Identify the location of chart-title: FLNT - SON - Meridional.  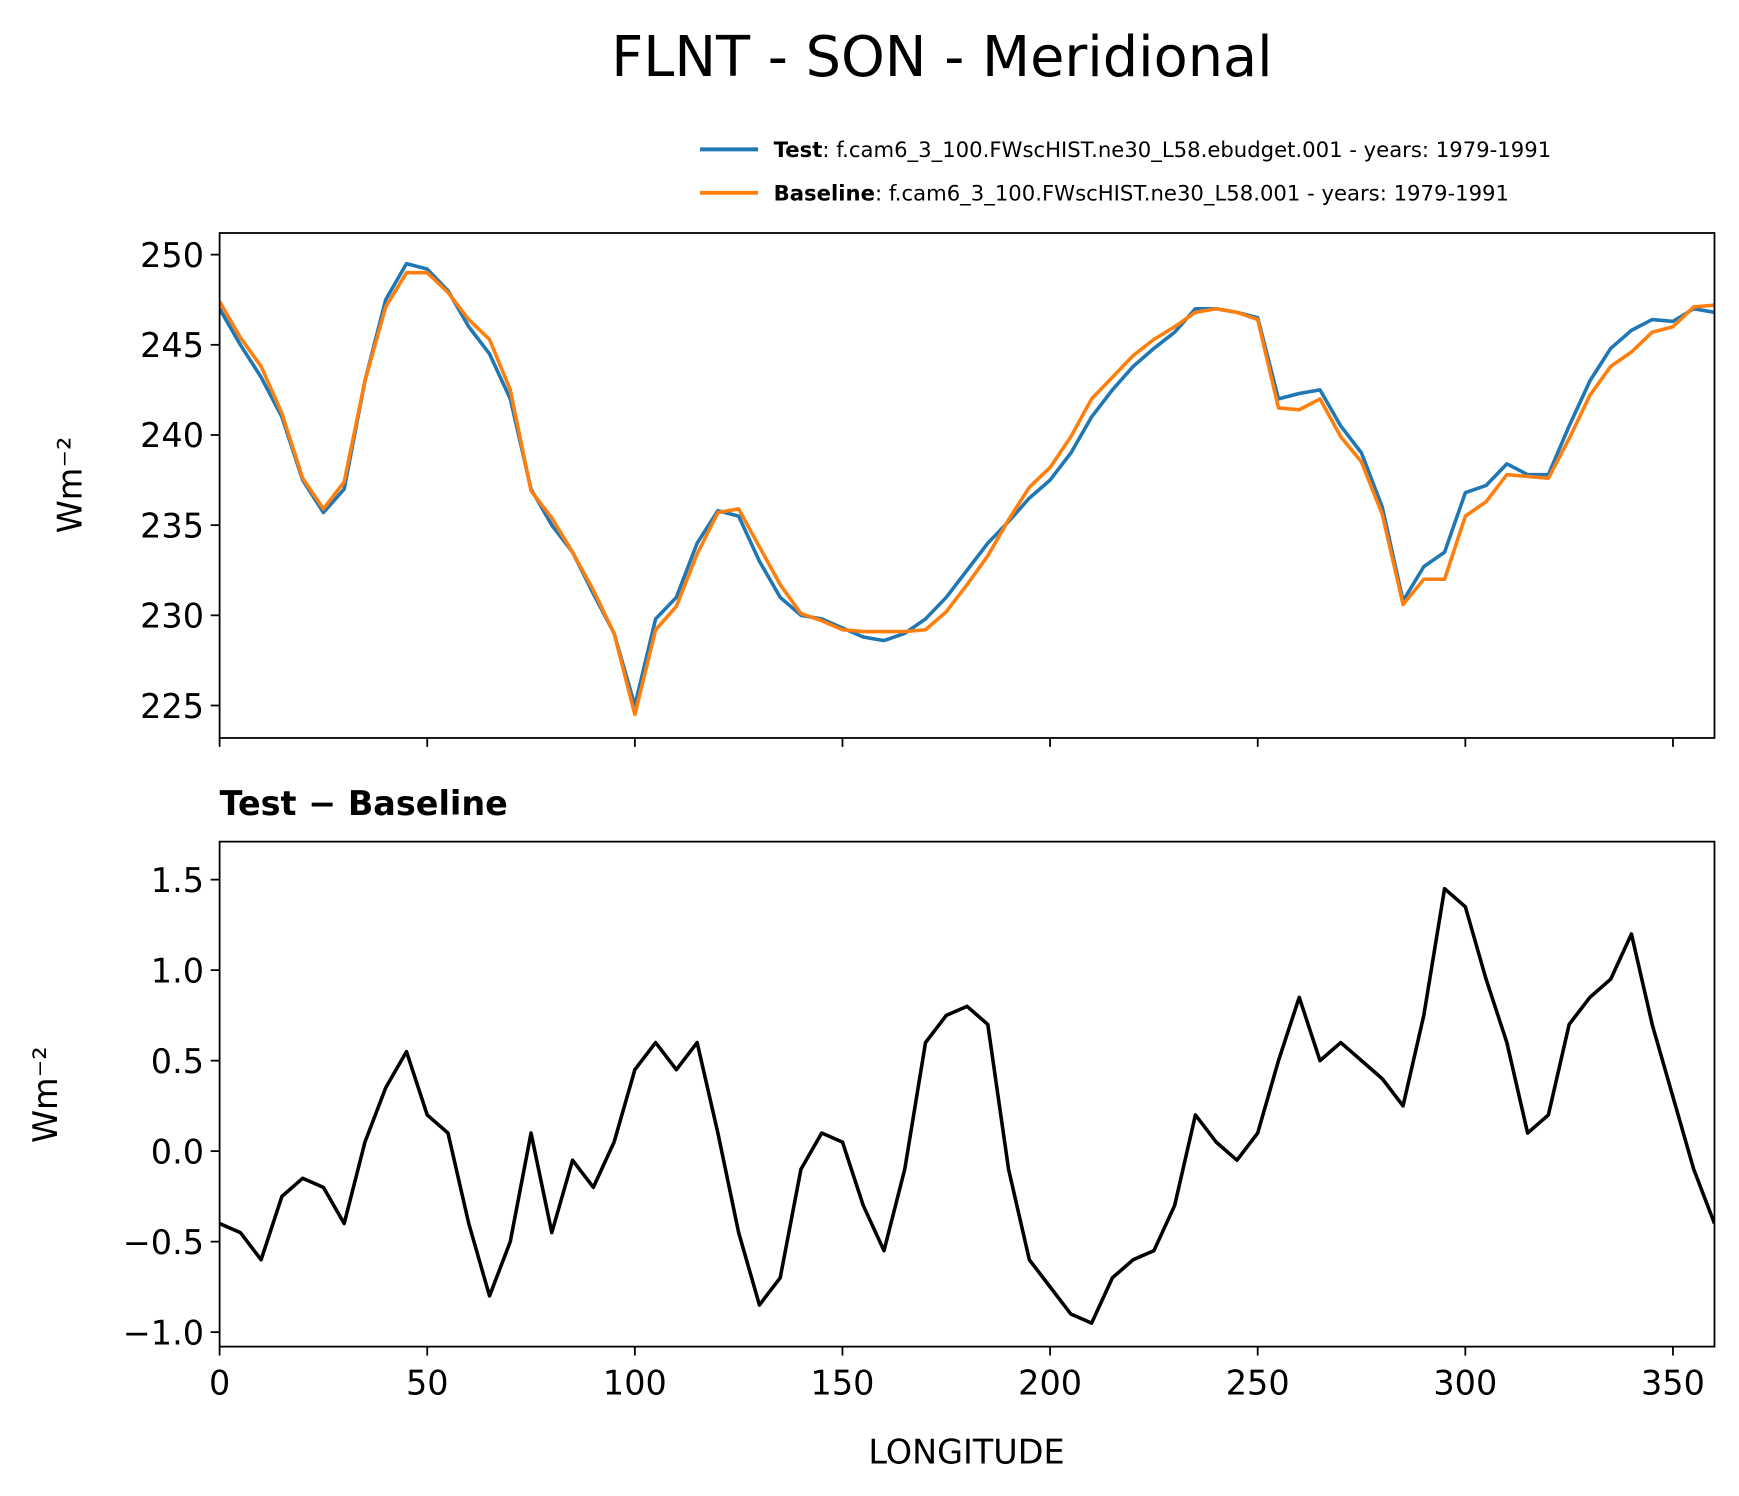
(941, 57).